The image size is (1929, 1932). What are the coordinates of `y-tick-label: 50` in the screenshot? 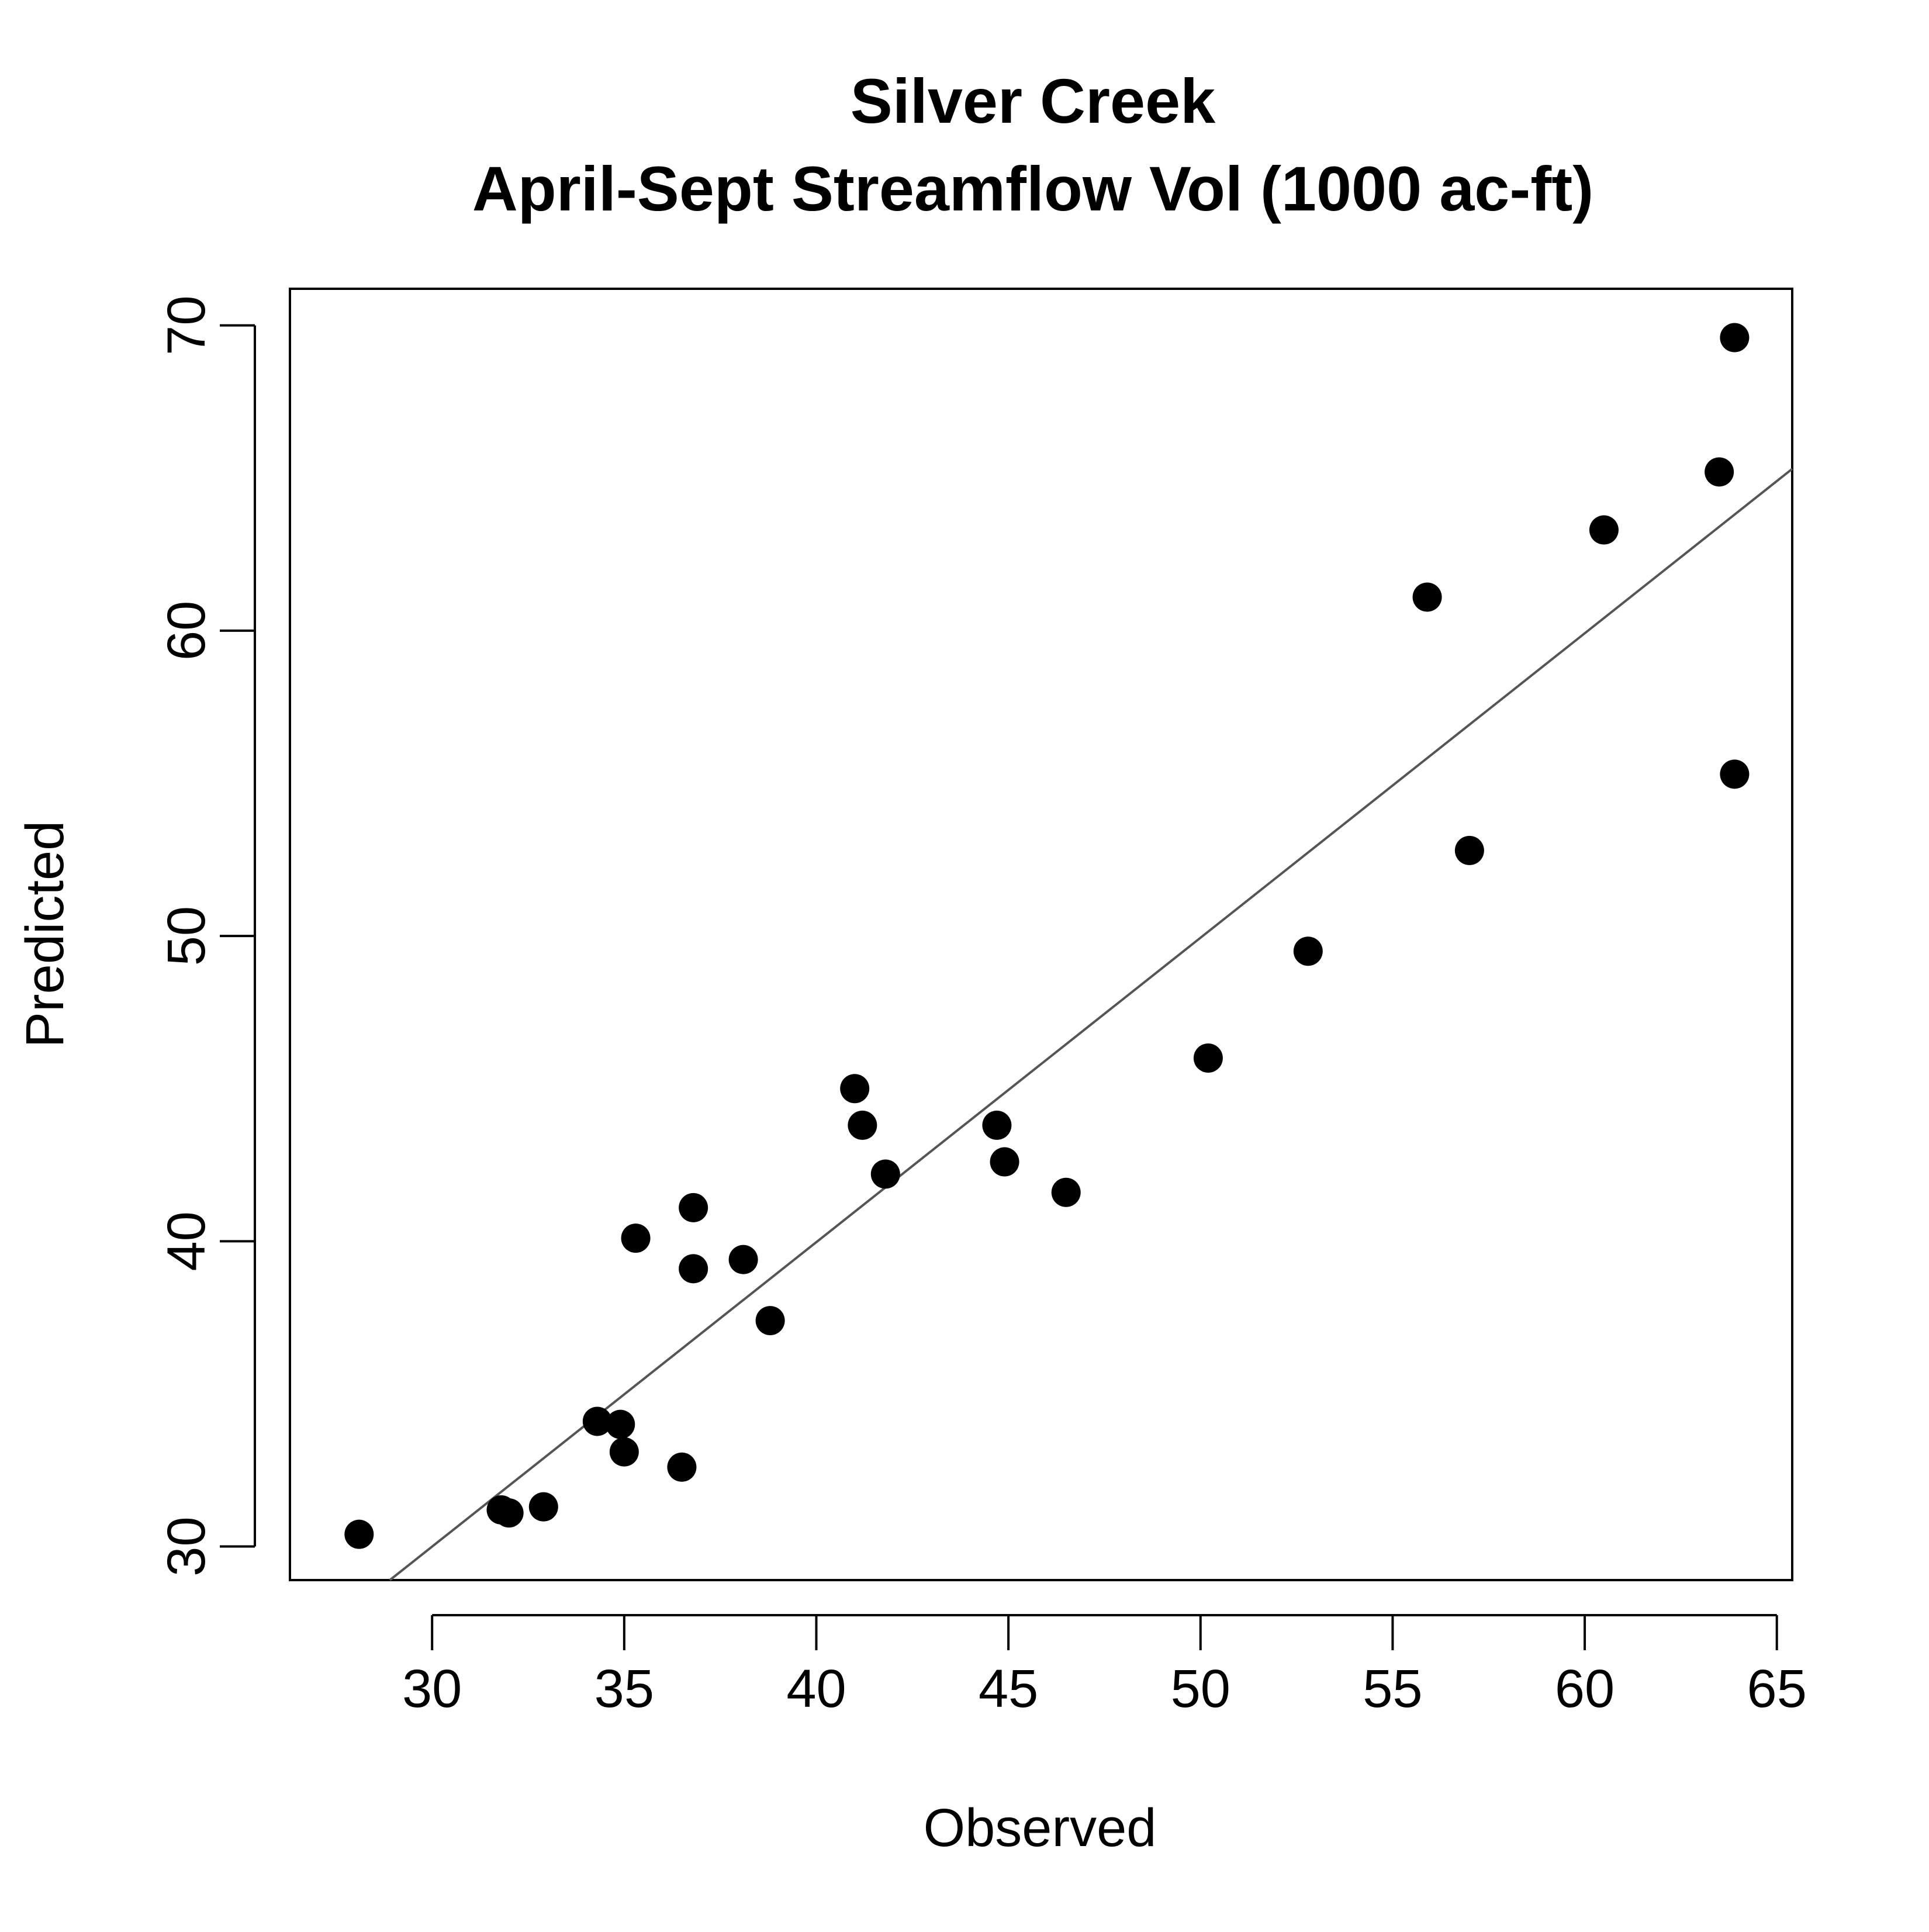 It's located at (186, 936).